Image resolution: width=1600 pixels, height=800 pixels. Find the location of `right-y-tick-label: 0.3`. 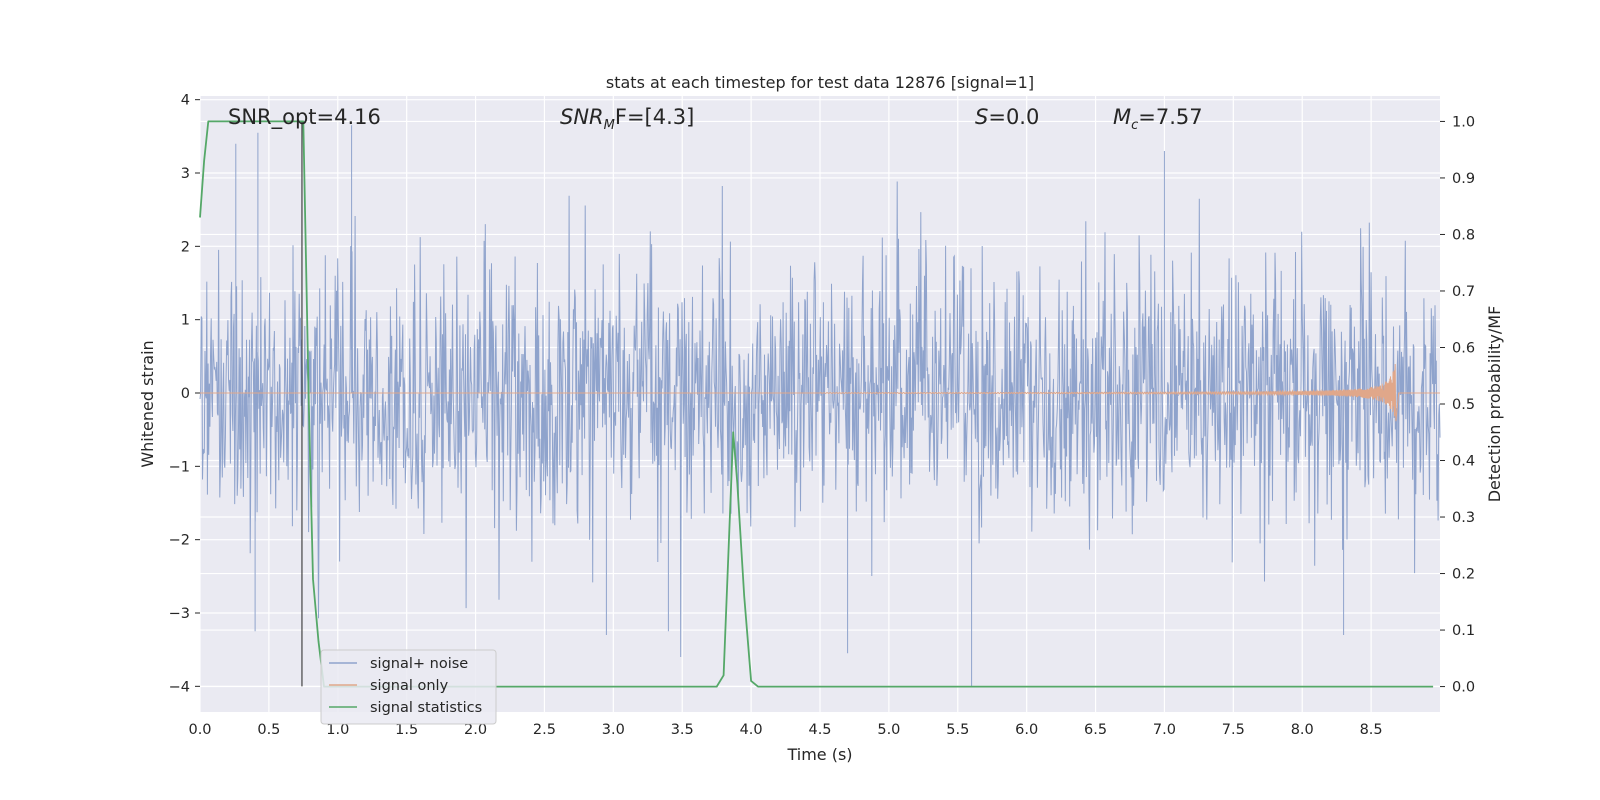

right-y-tick-label: 0.3 is located at coordinates (1463, 518).